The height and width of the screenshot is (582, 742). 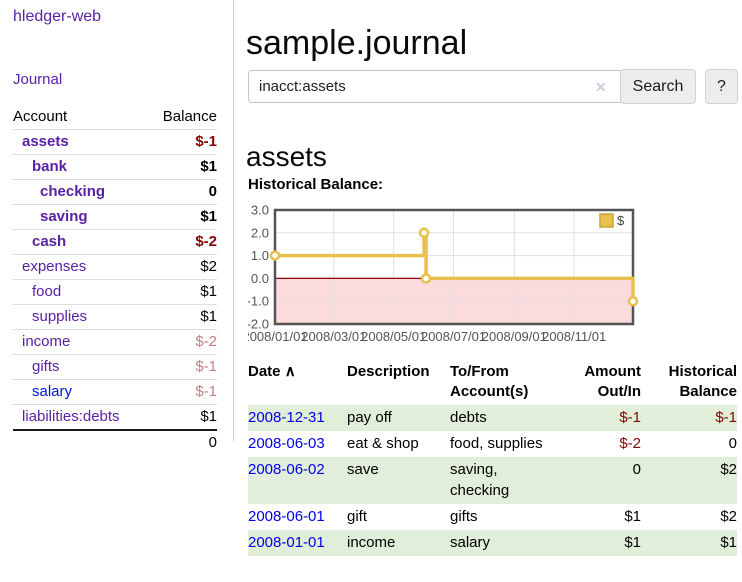 I want to click on transaction-date-link: 2008-06-02, so click(x=286, y=469).